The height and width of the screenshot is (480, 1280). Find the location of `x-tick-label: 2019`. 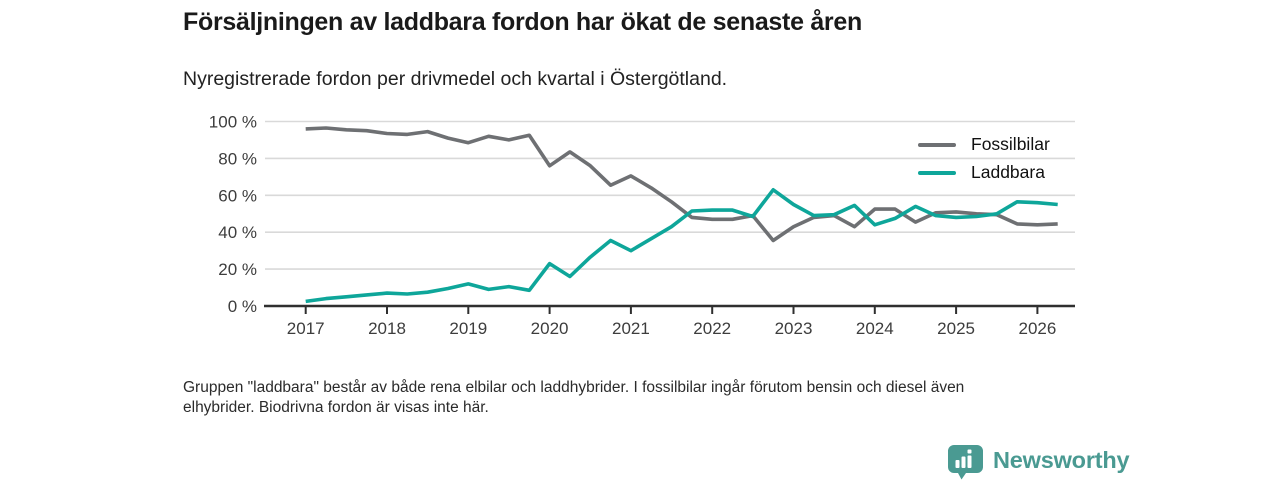

x-tick-label: 2019 is located at coordinates (468, 328).